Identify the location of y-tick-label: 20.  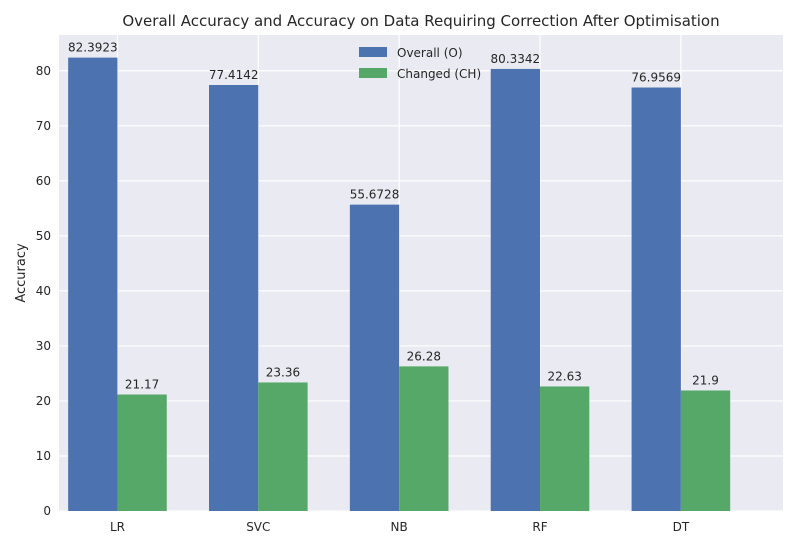
(43, 401).